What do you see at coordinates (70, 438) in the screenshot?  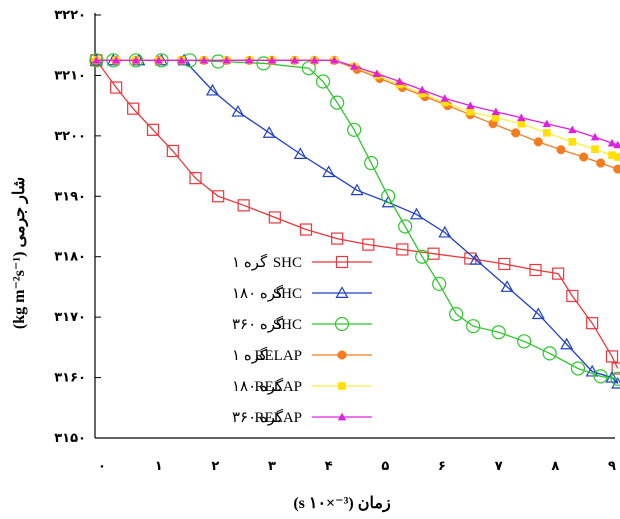 I see `y-tick-label: ۳۱۵۰` at bounding box center [70, 438].